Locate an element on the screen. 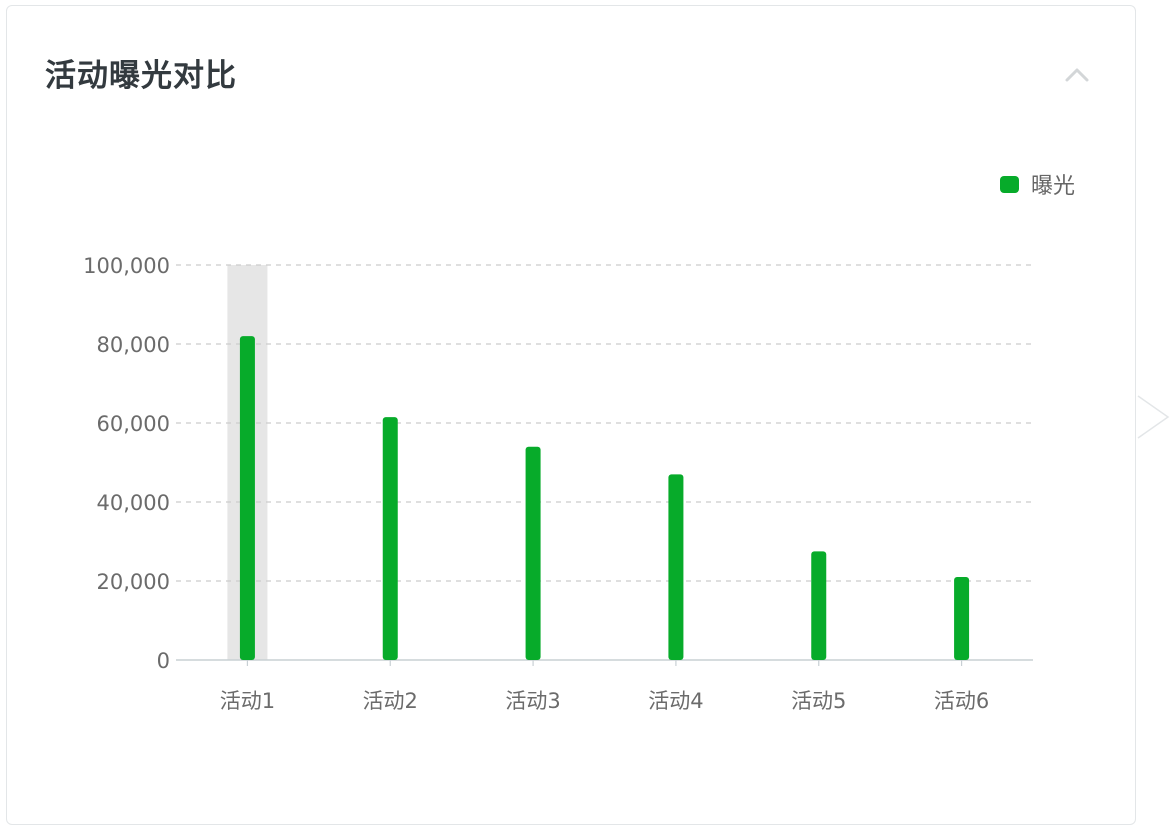 The height and width of the screenshot is (830, 1170). x-tick-label: 活动5 is located at coordinates (818, 701).